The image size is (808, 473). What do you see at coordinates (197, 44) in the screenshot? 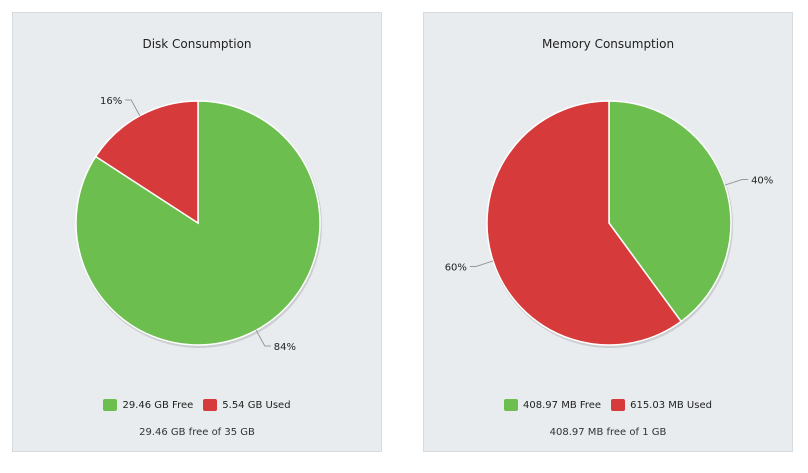
I see `chart-title: Disk Consumption` at bounding box center [197, 44].